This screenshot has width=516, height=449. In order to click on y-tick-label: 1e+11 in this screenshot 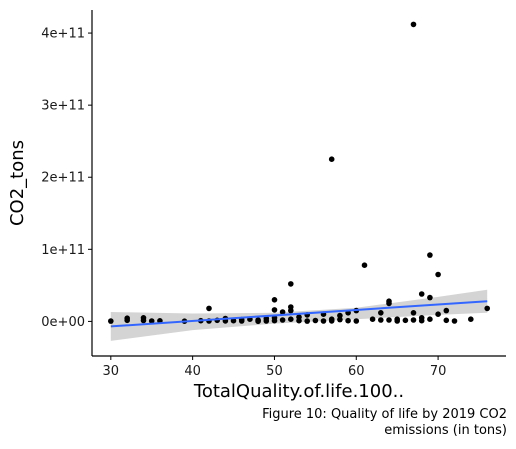, I will do `click(63, 250)`.